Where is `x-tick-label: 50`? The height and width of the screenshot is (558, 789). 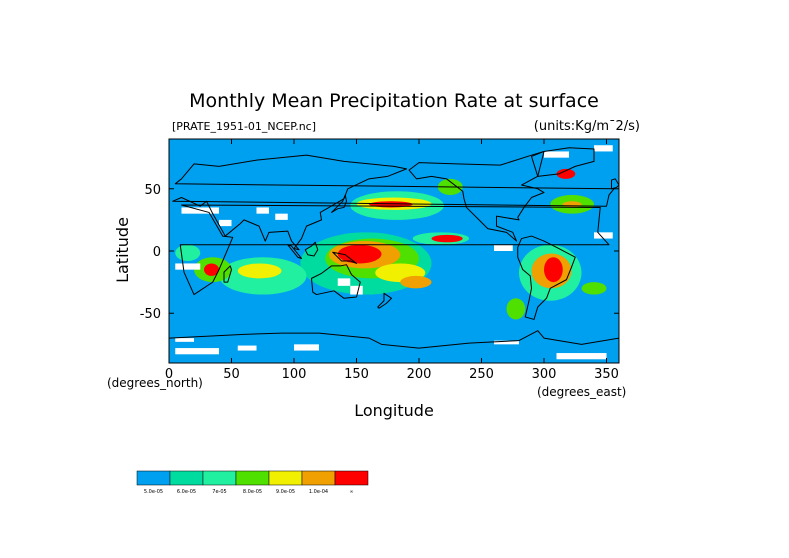 x-tick-label: 50 is located at coordinates (231, 374).